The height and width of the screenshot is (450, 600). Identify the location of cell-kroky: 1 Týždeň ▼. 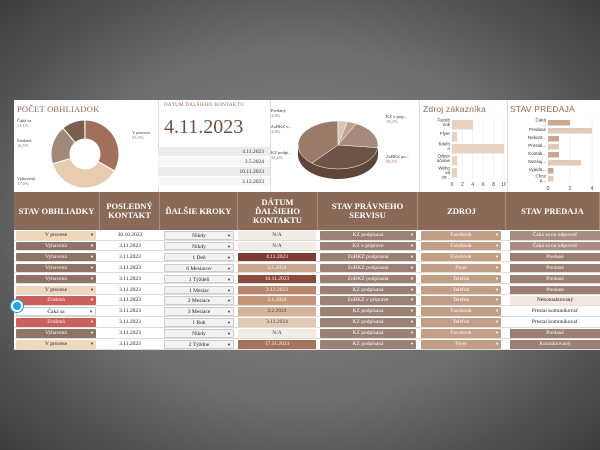
(199, 279).